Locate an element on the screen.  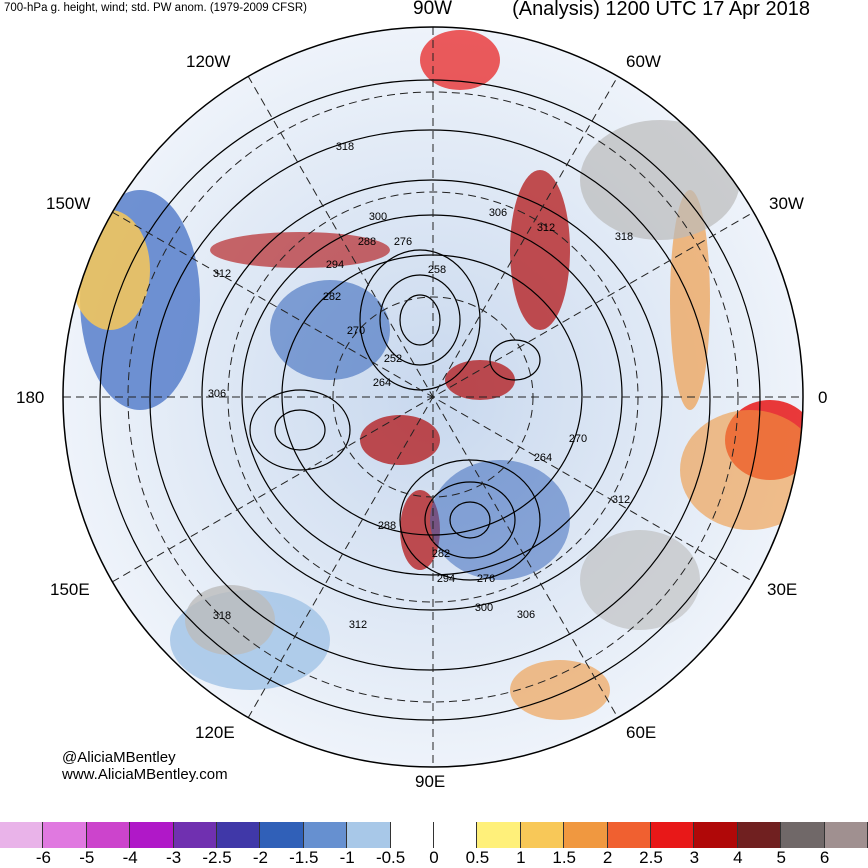
lon-label-90e: 90E is located at coordinates (430, 781).